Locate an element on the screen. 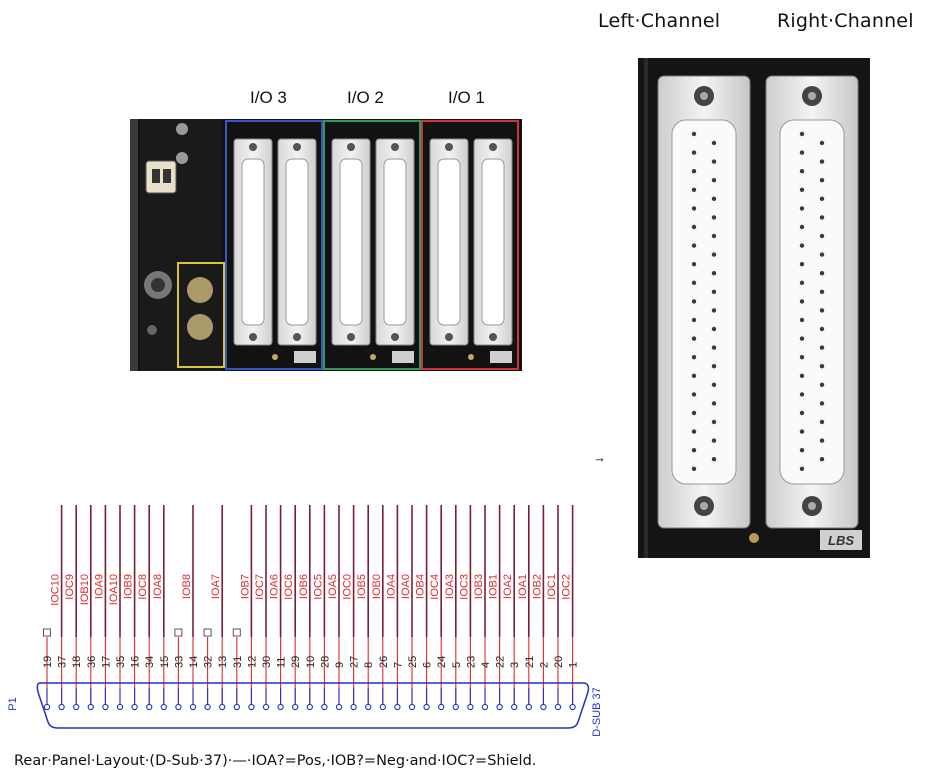 This screenshot has width=941, height=784. pin-signal-label: IOC8 is located at coordinates (143, 587).